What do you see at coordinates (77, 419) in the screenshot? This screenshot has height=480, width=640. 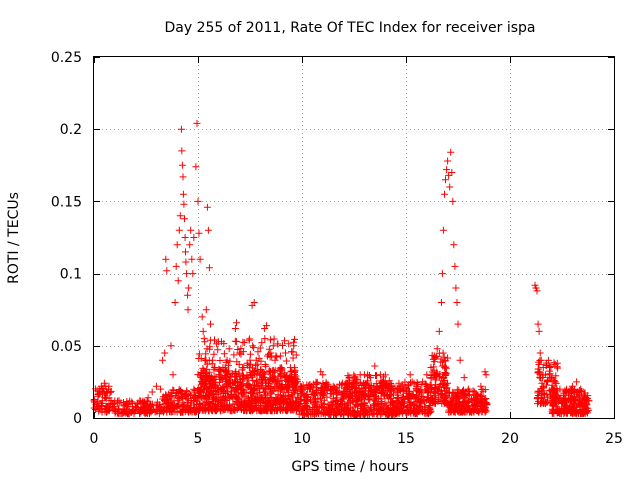 I see `y-tick-label: 0` at bounding box center [77, 419].